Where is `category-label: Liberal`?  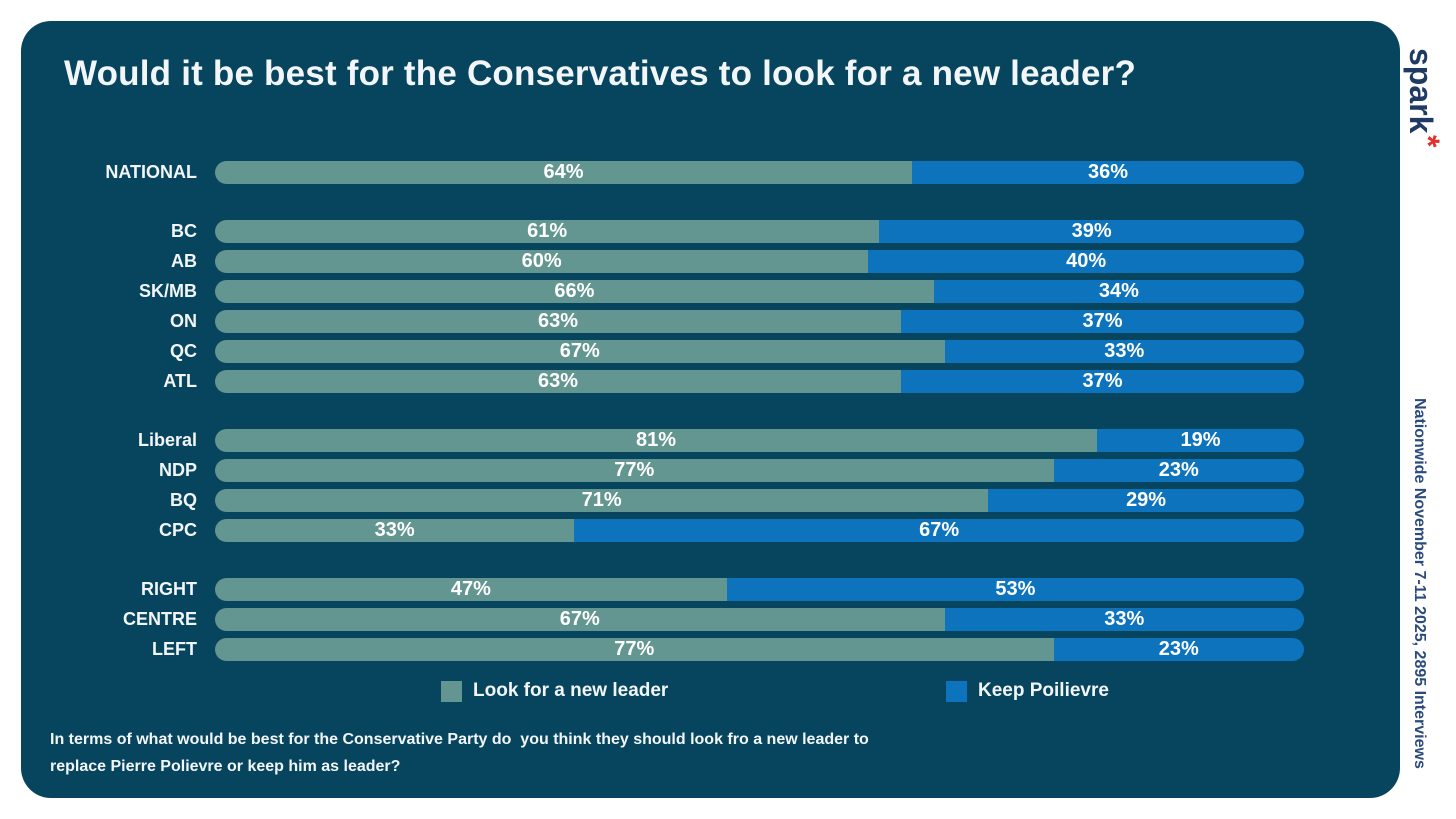
category-label: Liberal is located at coordinates (167, 440).